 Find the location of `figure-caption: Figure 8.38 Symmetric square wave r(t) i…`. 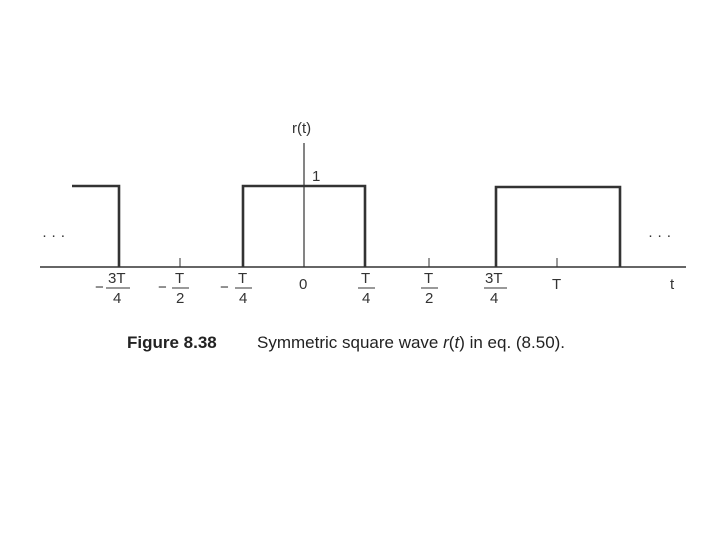

figure-caption: Figure 8.38 Symmetric square wave r(t) i… is located at coordinates (346, 342).